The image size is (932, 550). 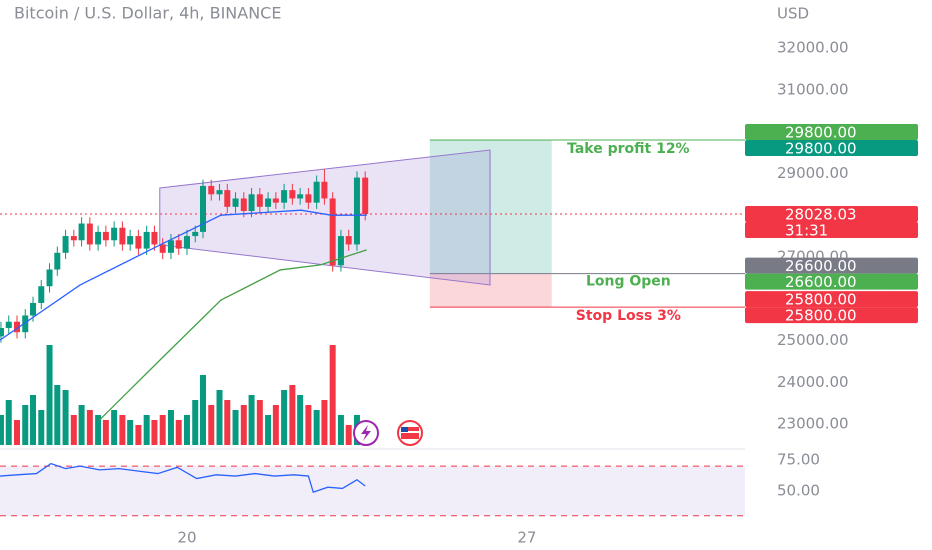 What do you see at coordinates (147, 13) in the screenshot?
I see `chart-title: Bitcoin / U.S. Dollar, 4h, BINANCE` at bounding box center [147, 13].